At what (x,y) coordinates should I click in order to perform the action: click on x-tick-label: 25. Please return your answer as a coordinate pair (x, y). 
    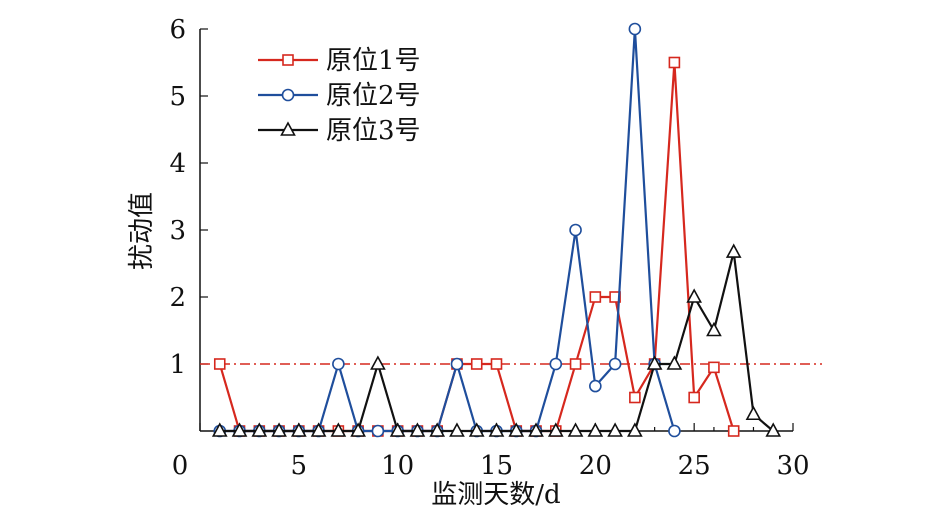
    Looking at the image, I should click on (694, 466).